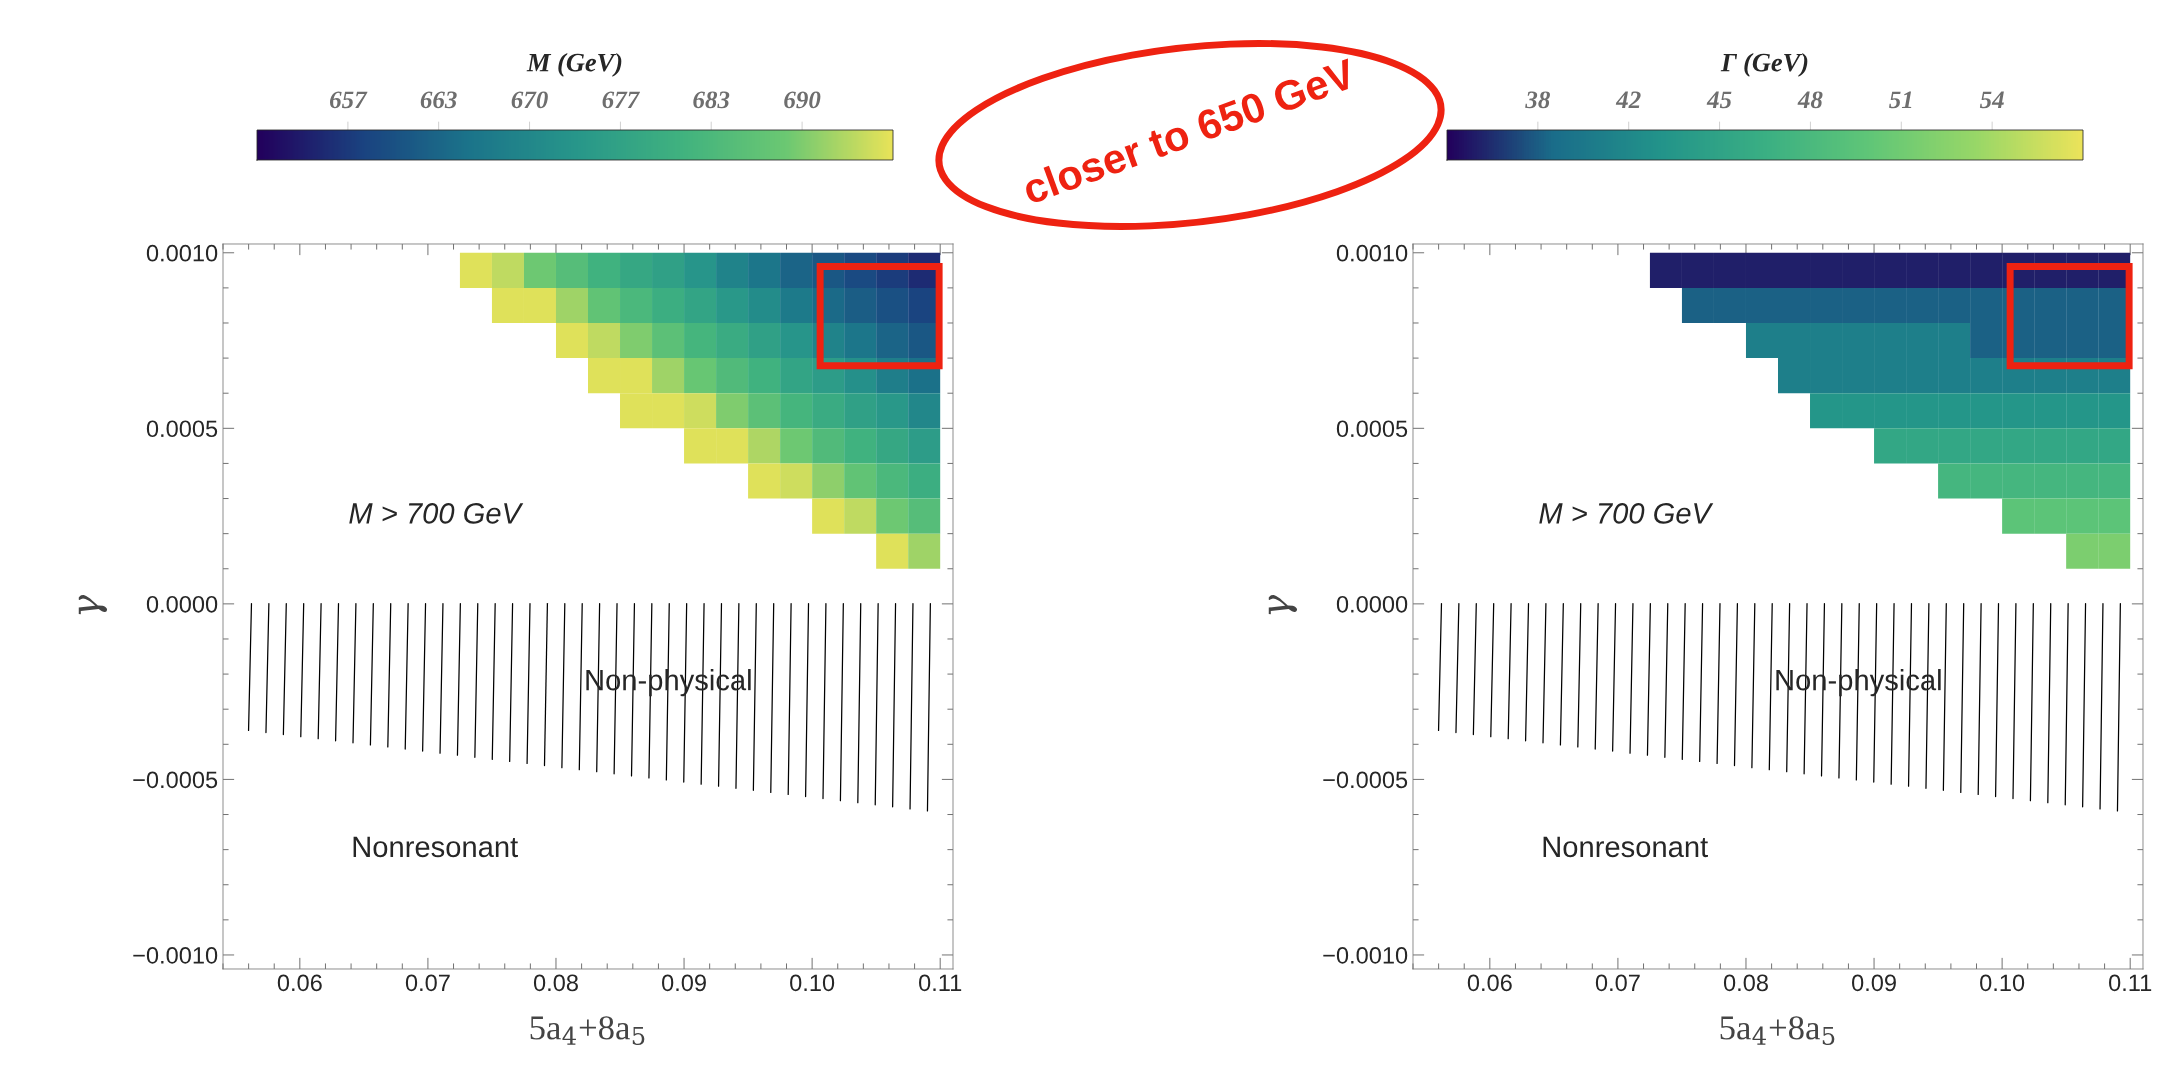 The width and height of the screenshot is (2172, 1091). I want to click on color-bar-label: 670, so click(529, 100).